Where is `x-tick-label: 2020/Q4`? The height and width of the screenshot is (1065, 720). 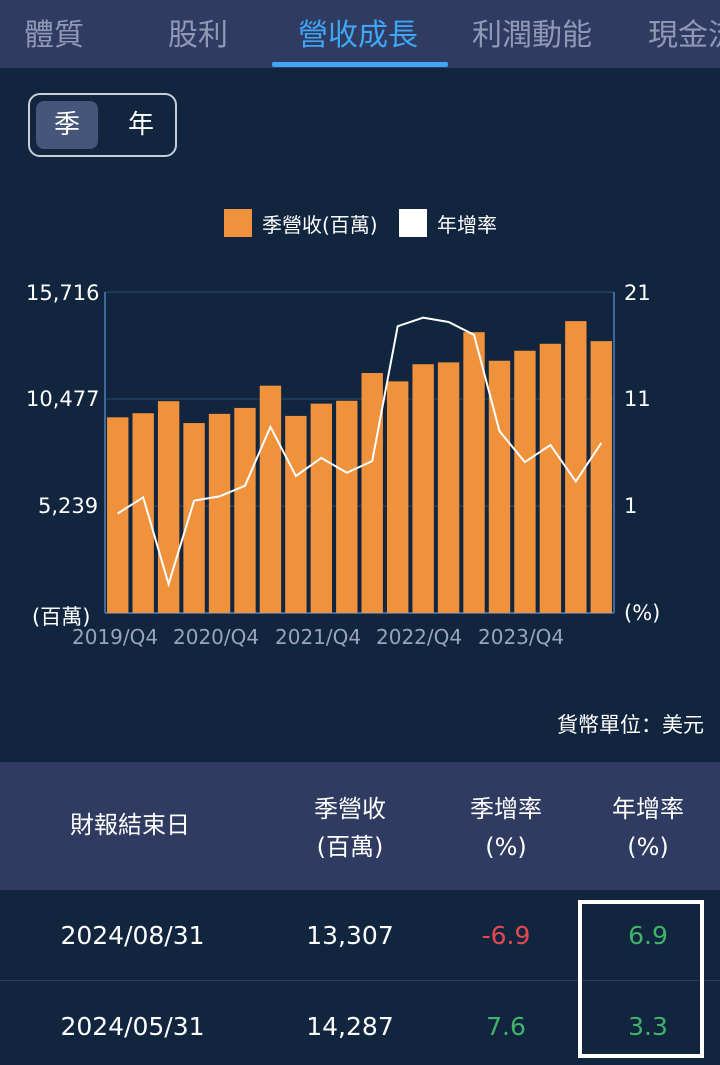 x-tick-label: 2020/Q4 is located at coordinates (216, 637).